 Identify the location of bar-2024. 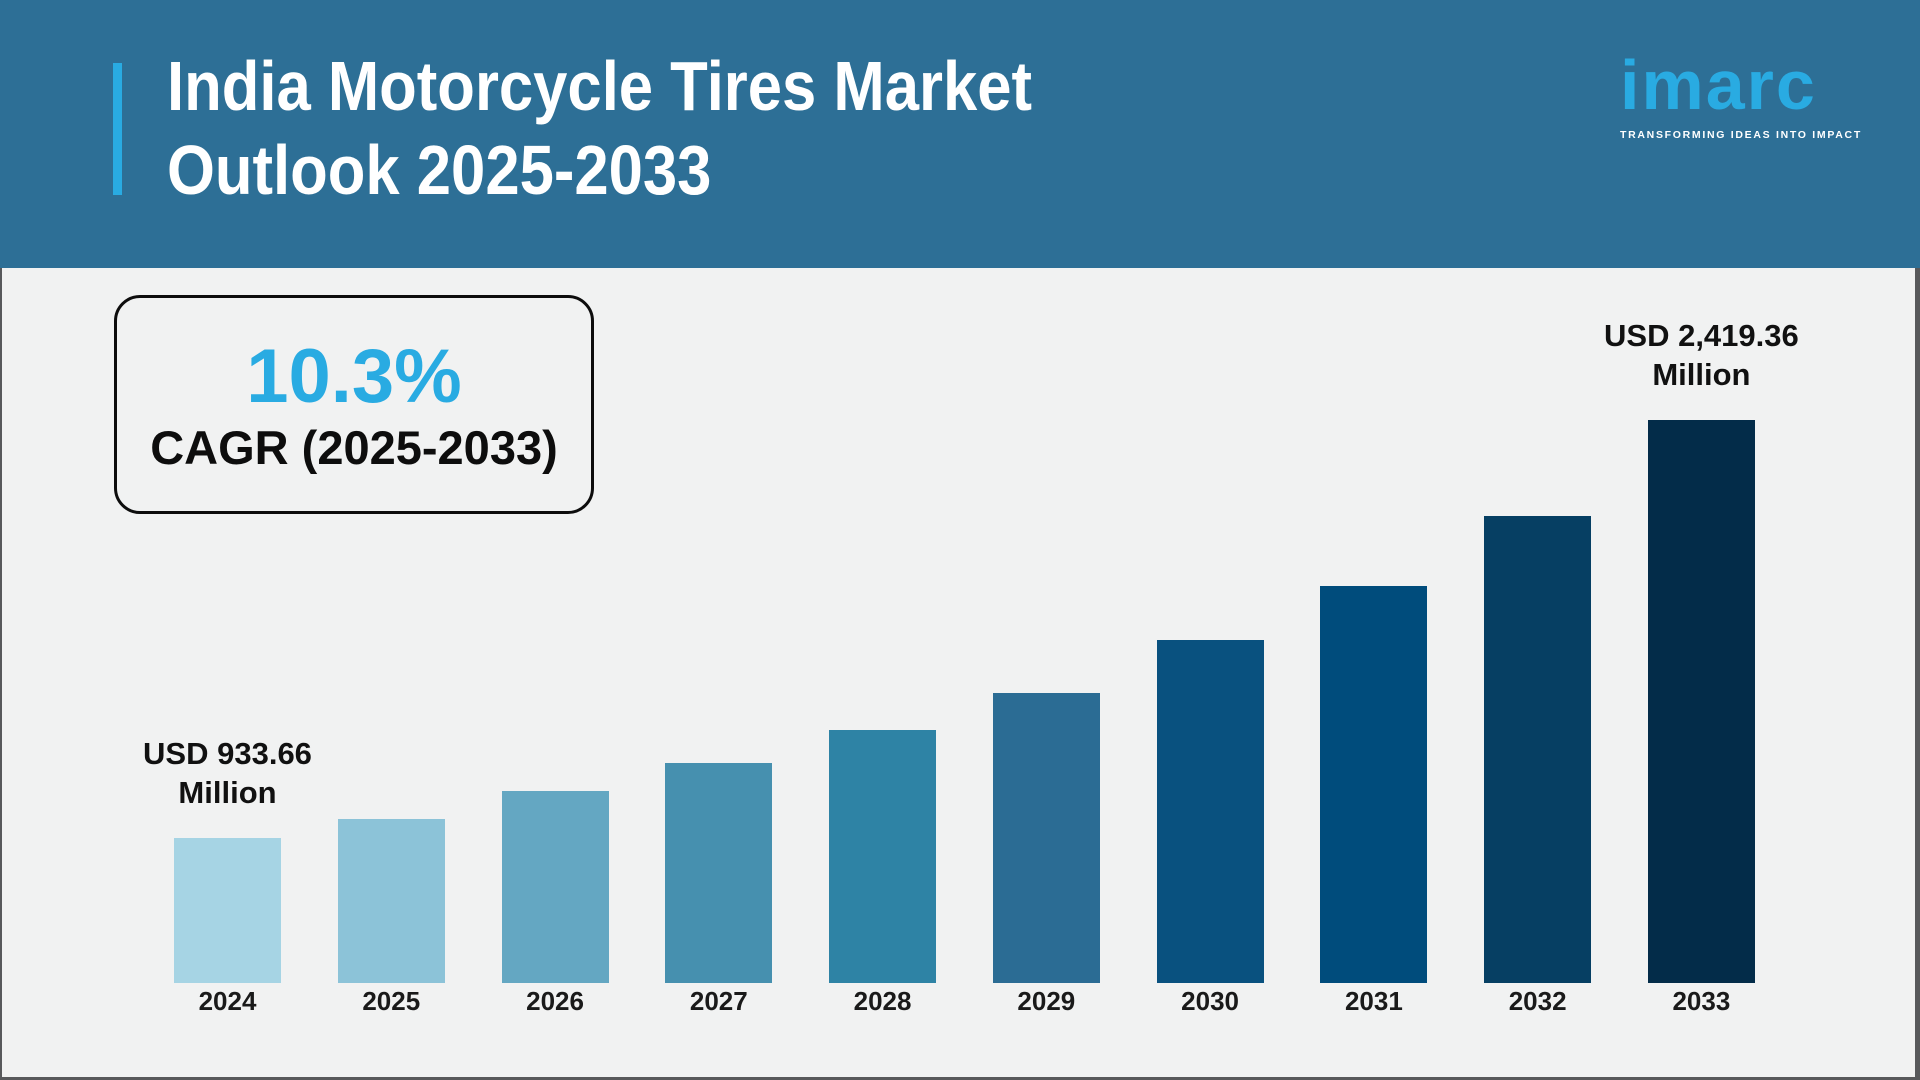
(227, 910).